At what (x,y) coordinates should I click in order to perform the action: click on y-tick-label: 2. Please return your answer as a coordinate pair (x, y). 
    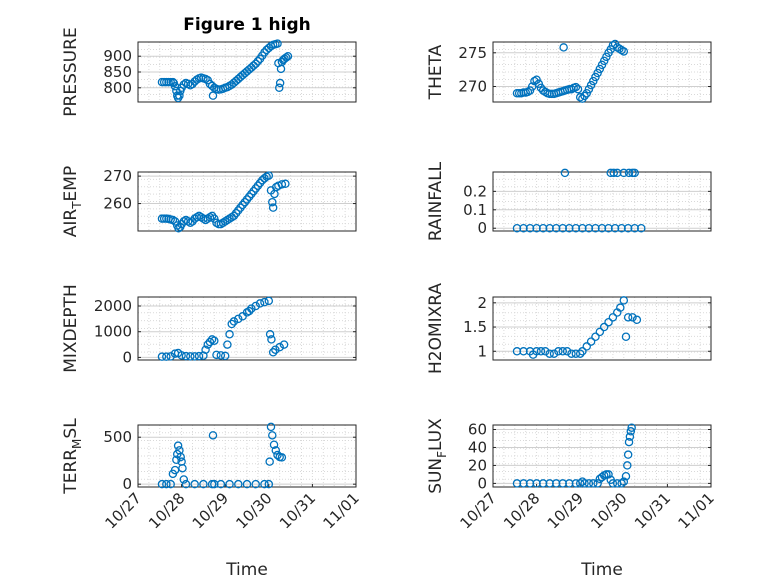
    Looking at the image, I should click on (482, 303).